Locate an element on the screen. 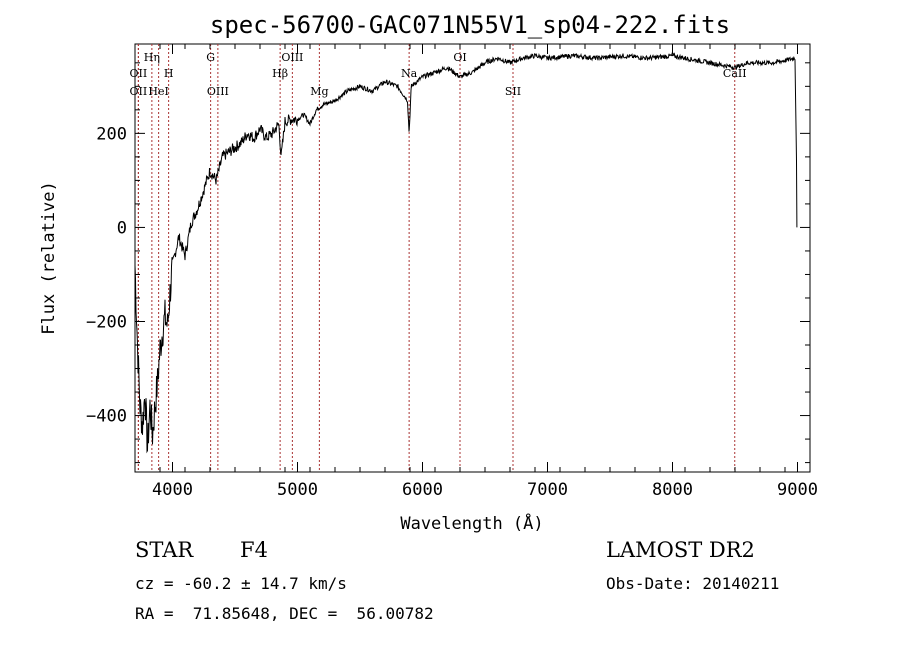 This screenshot has height=649, width=900. x-tick-label: 6000 is located at coordinates (422, 490).